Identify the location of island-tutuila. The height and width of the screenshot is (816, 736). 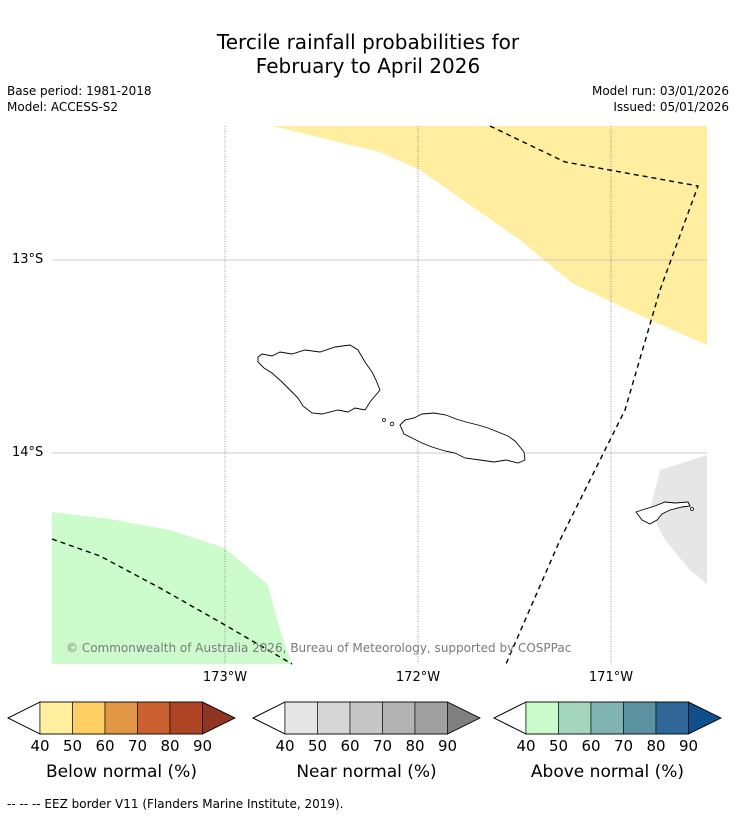
(663, 513).